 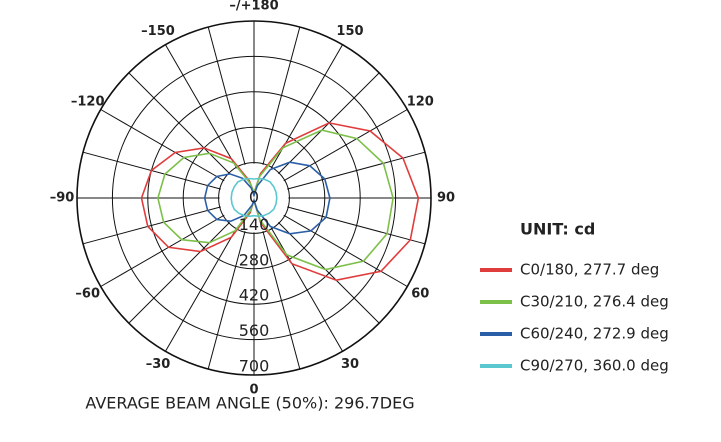 What do you see at coordinates (254, 330) in the screenshot?
I see `radial-label: 560` at bounding box center [254, 330].